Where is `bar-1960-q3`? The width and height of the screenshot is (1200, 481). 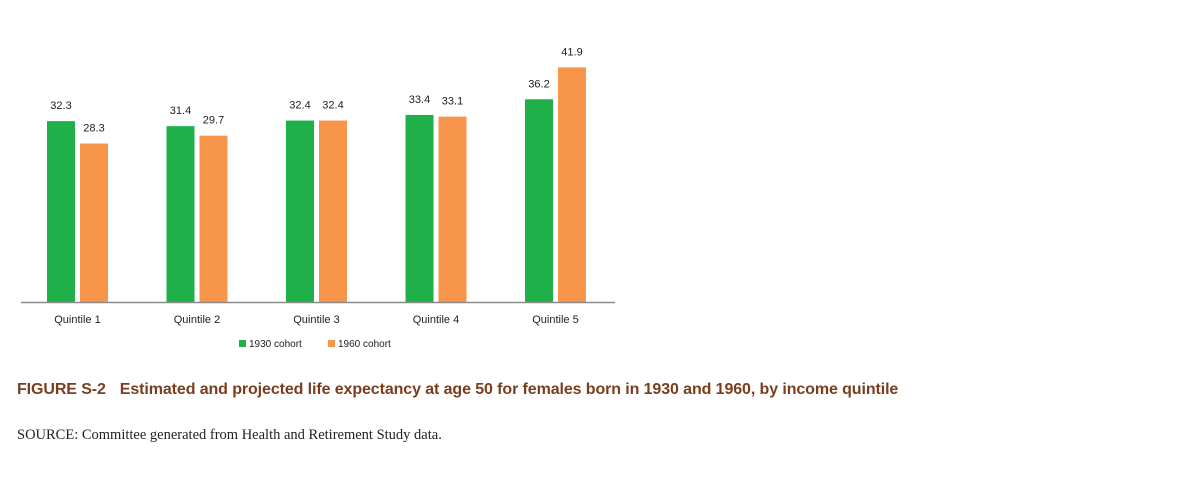
bar-1960-q3 is located at coordinates (333, 211).